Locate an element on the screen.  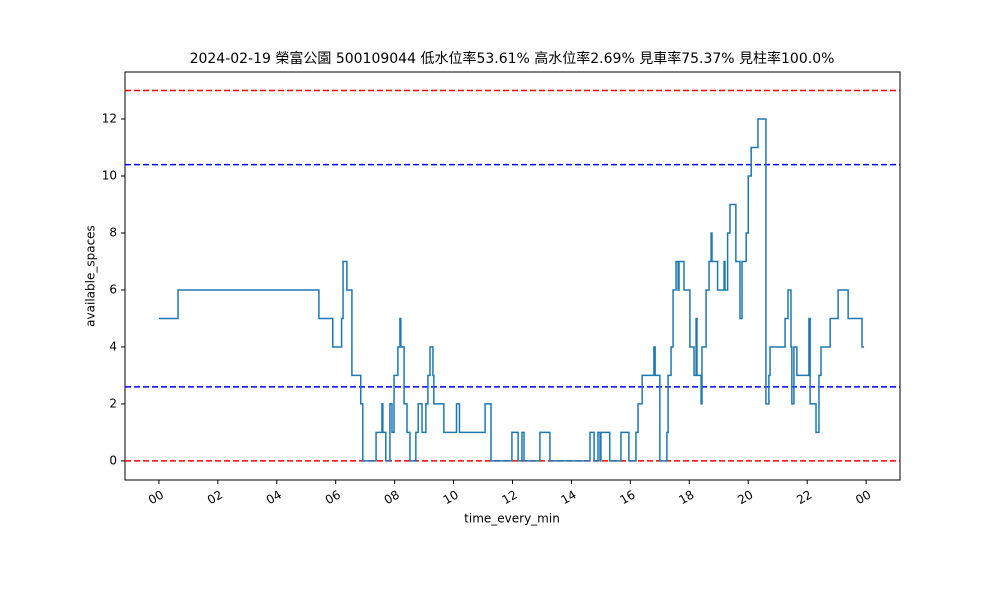
x-tick-label: 14 is located at coordinates (568, 498).